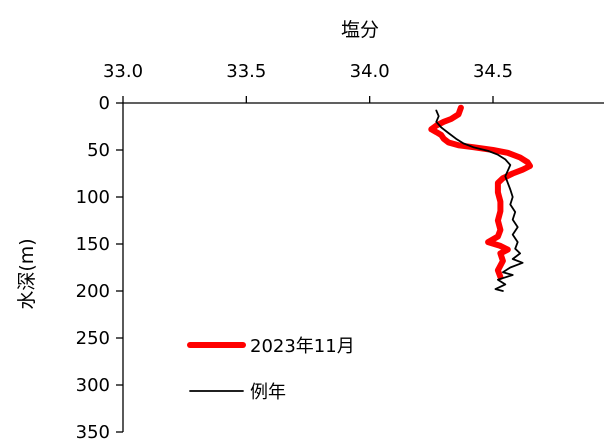  I want to click on x-tick-label: 34.5, so click(493, 71).